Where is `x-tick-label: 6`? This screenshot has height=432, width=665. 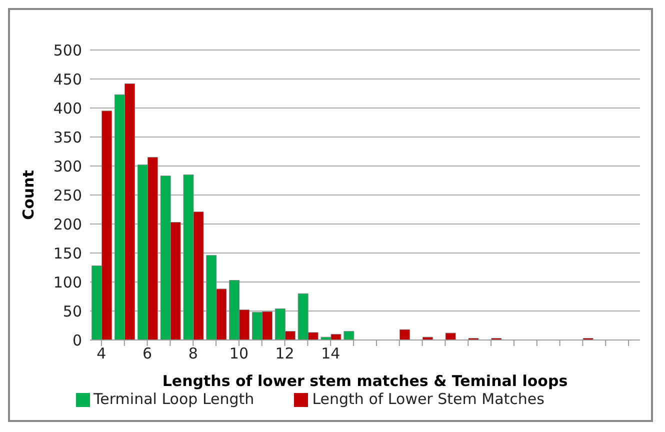 x-tick-label: 6 is located at coordinates (147, 353).